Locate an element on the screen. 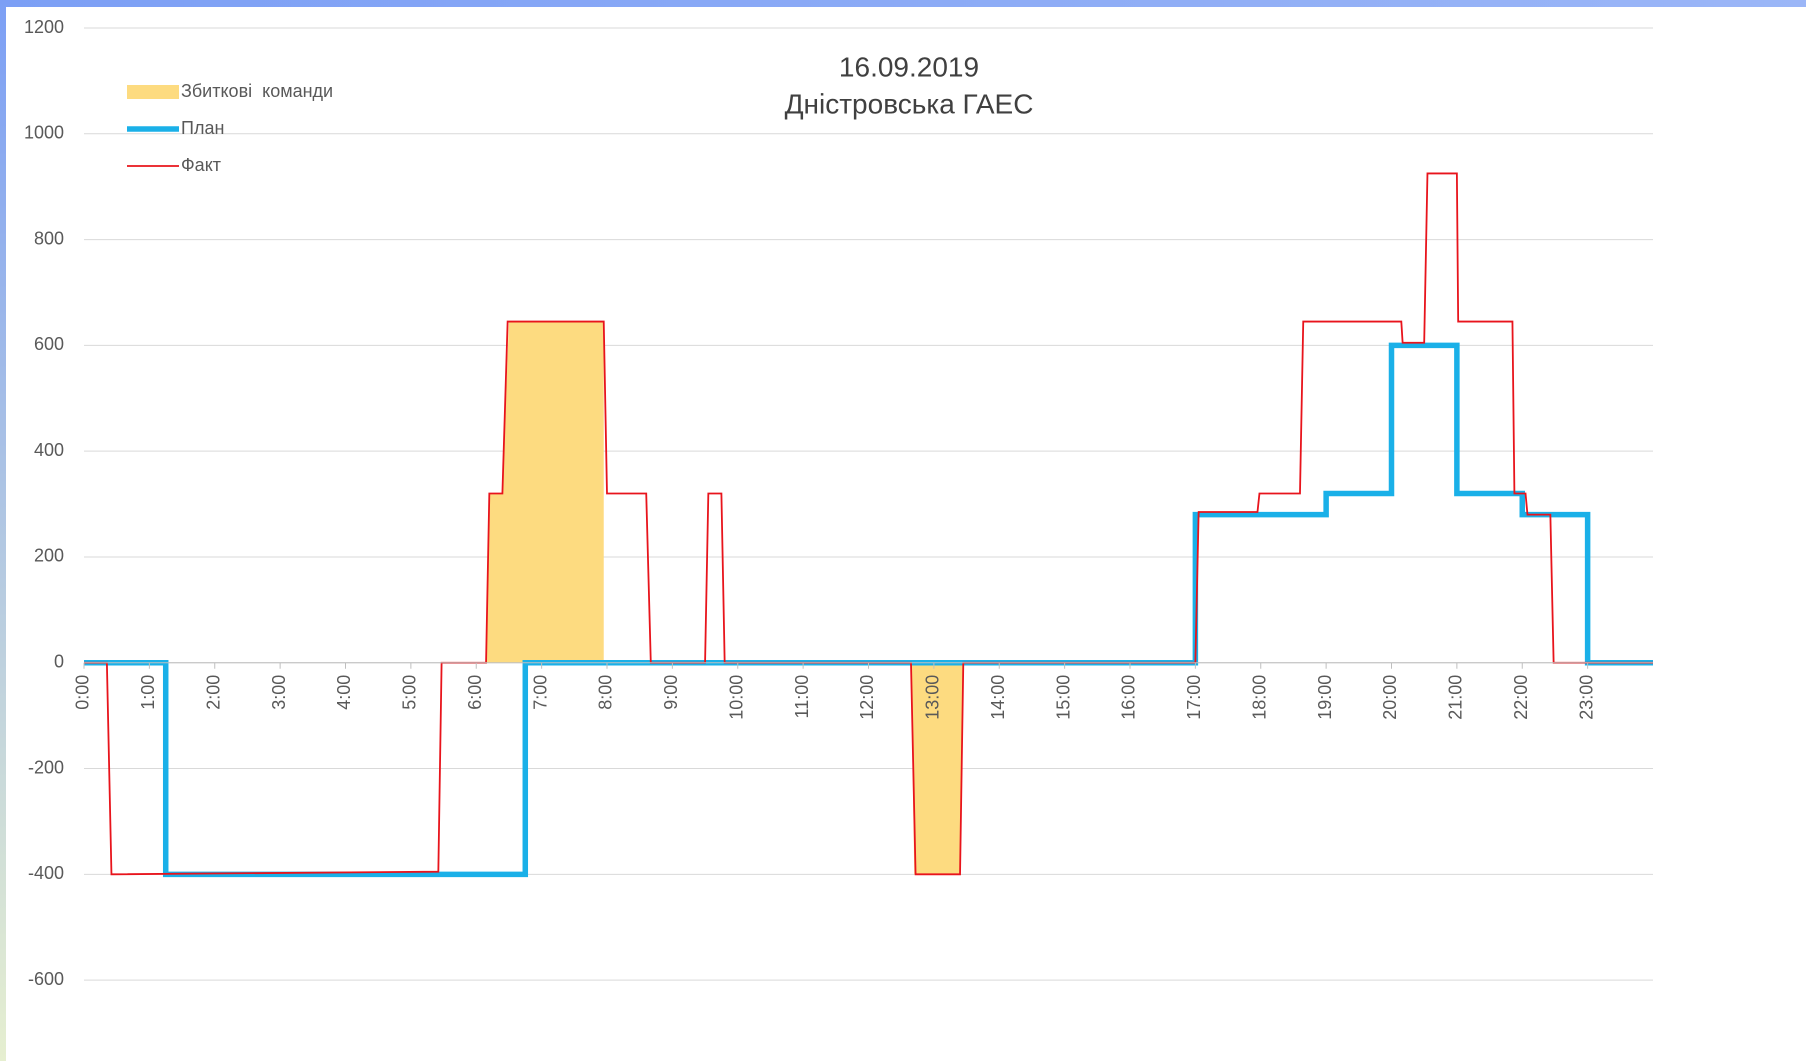 The width and height of the screenshot is (1806, 1061). x-tick-label: 20:00 is located at coordinates (1390, 697).